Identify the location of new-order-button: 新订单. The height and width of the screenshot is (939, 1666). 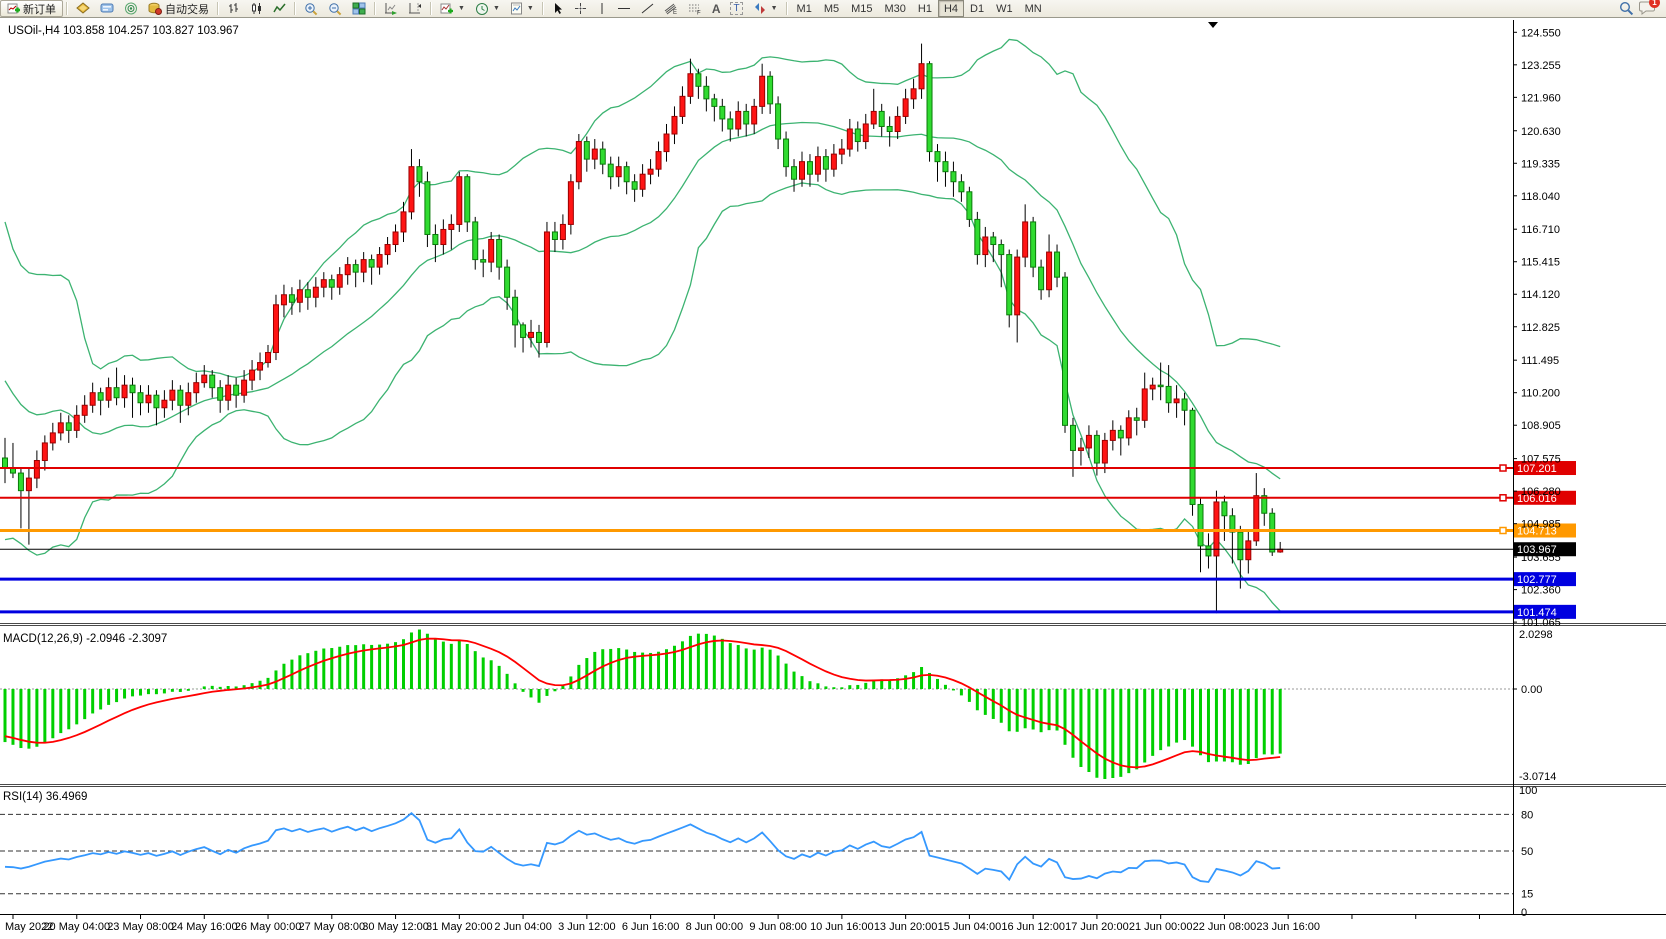
(31, 8).